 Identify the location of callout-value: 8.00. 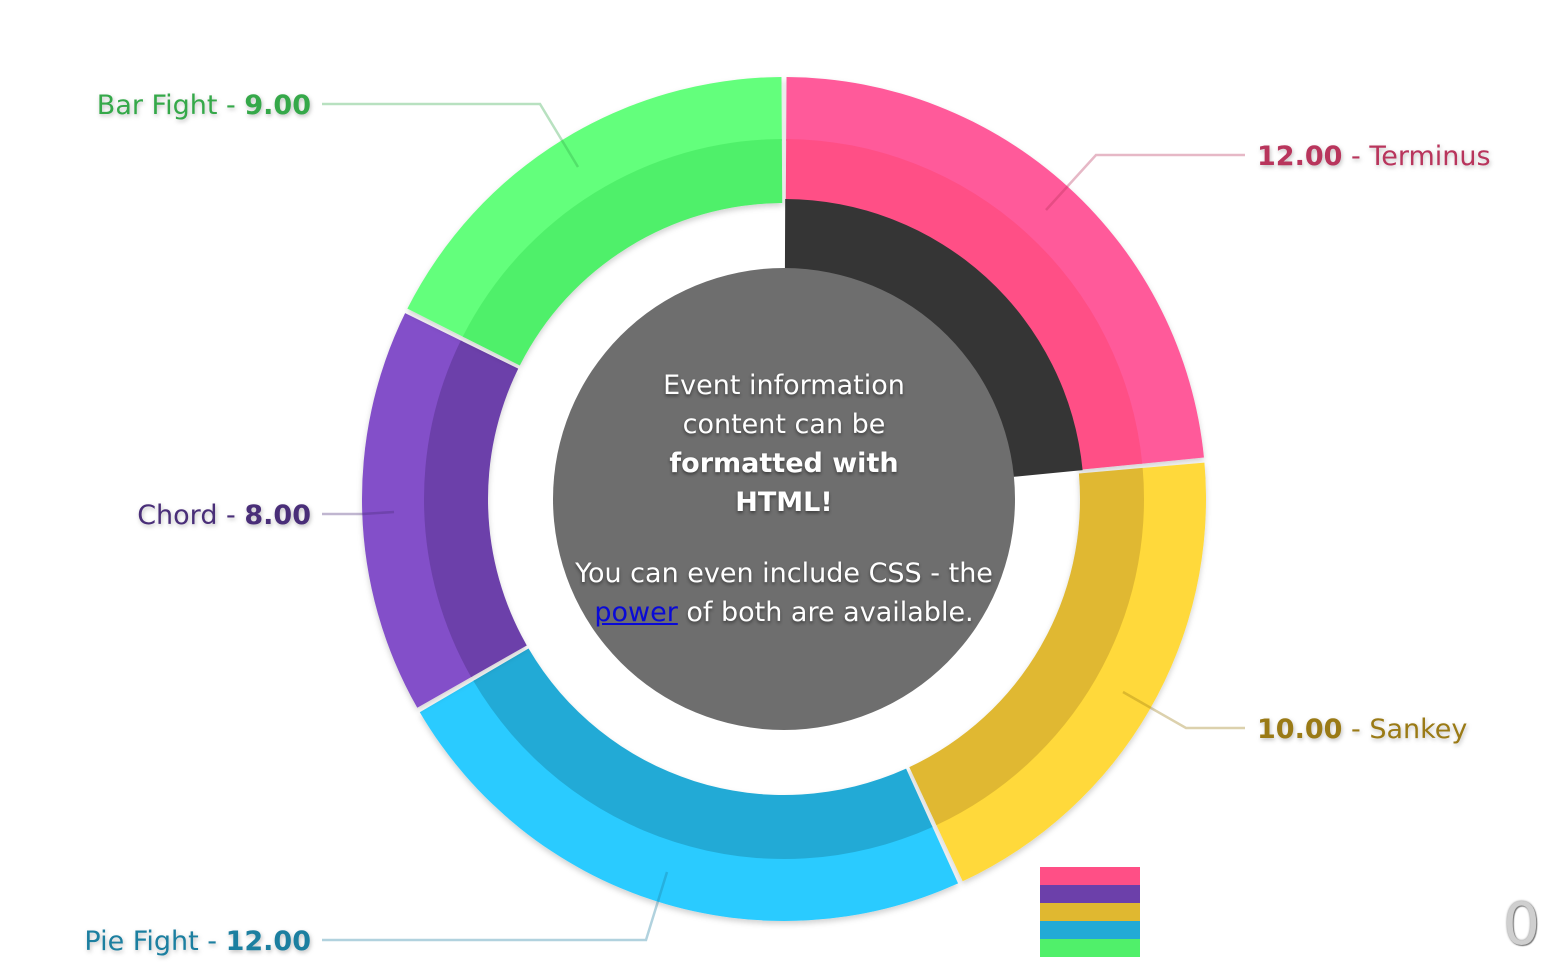
(277, 515).